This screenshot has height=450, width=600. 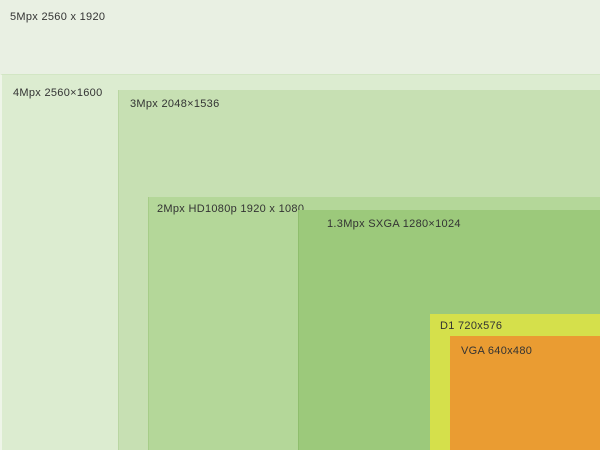 I want to click on region-vga: VGA 640x480, so click(x=525, y=393).